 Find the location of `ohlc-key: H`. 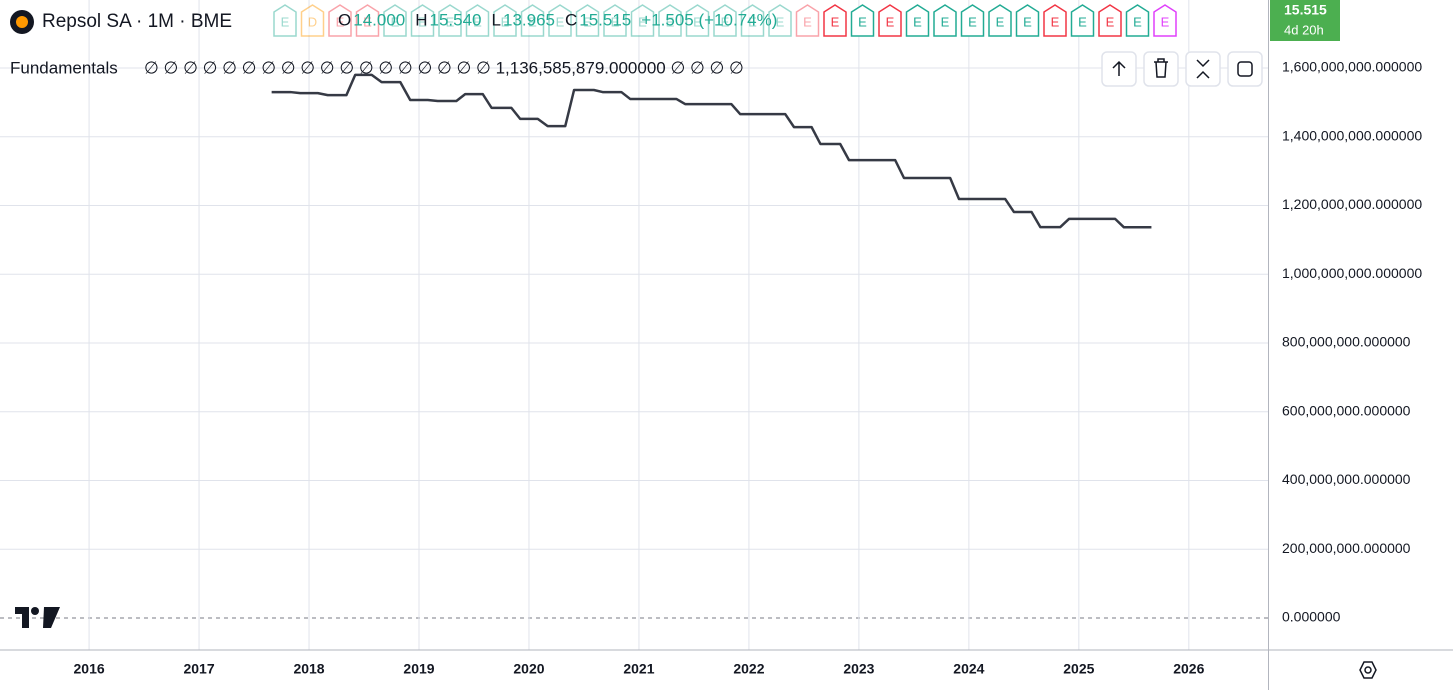

ohlc-key: H is located at coordinates (421, 19).